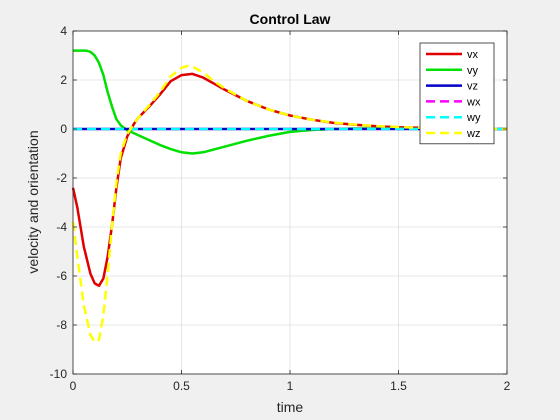 Image resolution: width=560 pixels, height=420 pixels. Describe the element at coordinates (61, 276) in the screenshot. I see `y-tick-label: -6` at that location.